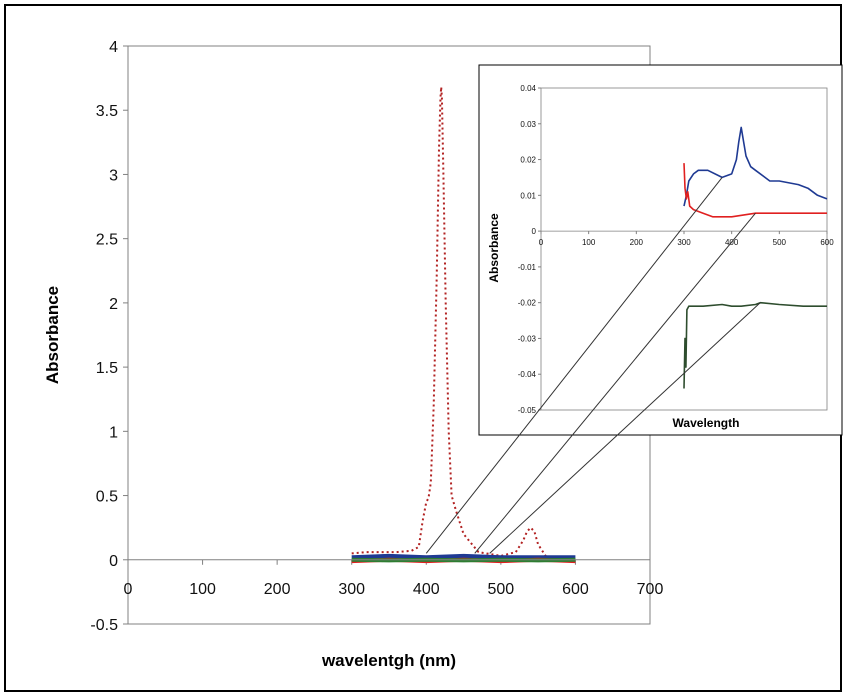  What do you see at coordinates (706, 423) in the screenshot?
I see `inset-x-axis-title: Wavelength` at bounding box center [706, 423].